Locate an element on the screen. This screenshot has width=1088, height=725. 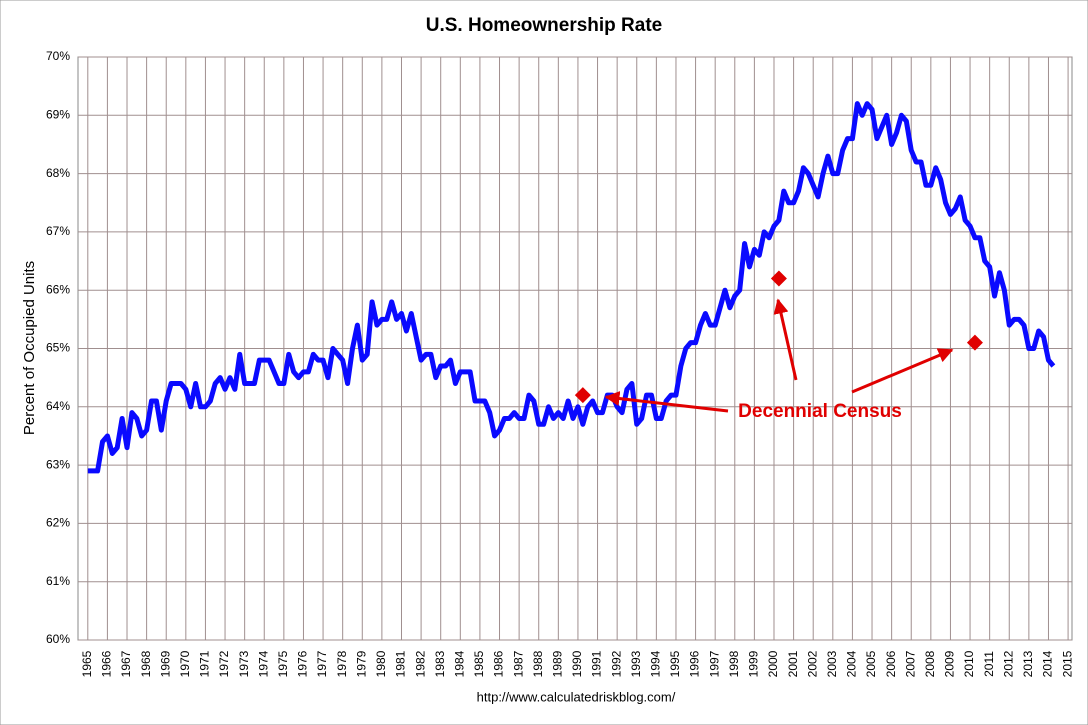
x-tick-label: 2005 is located at coordinates (871, 663).